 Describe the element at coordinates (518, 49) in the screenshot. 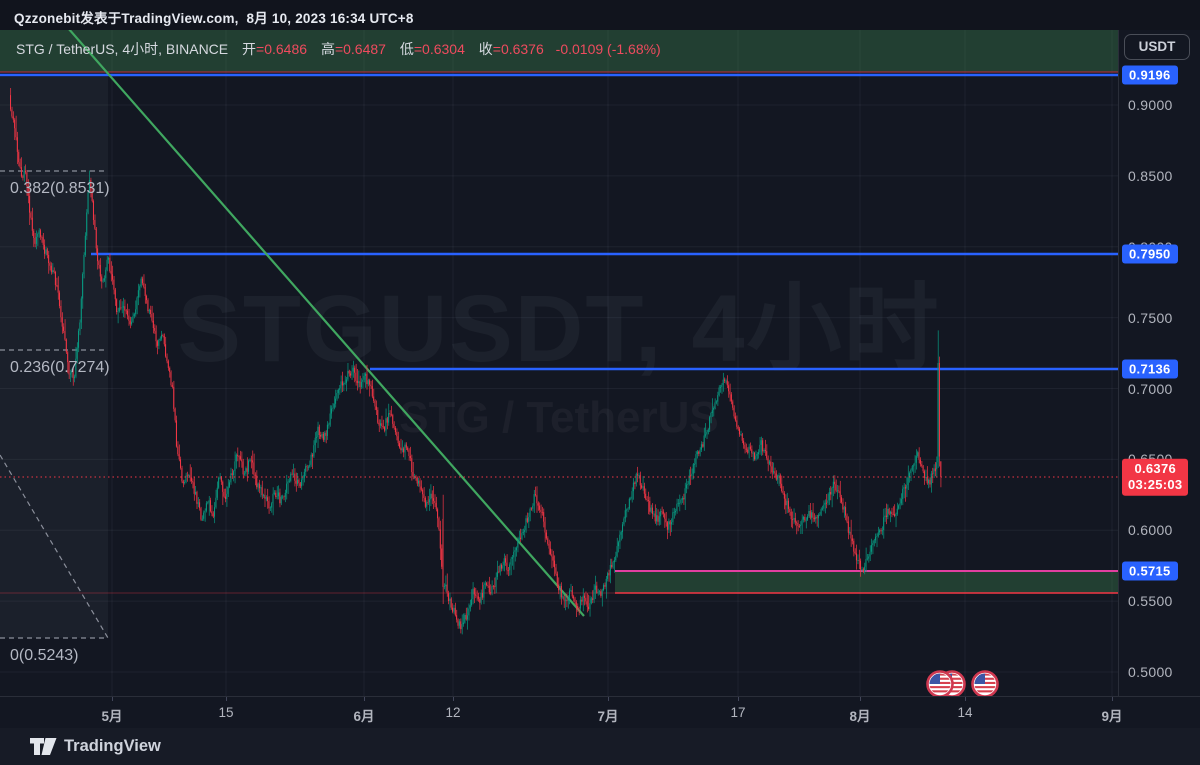

I see `close-value: =0.6376` at that location.